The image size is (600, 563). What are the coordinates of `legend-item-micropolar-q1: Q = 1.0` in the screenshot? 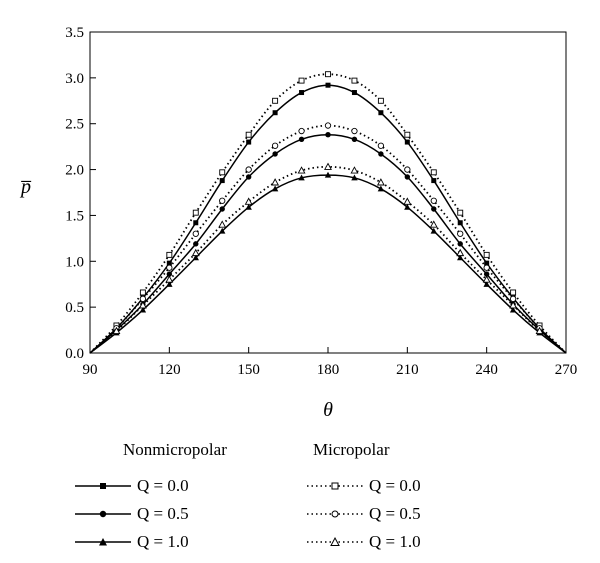 It's located at (364, 542).